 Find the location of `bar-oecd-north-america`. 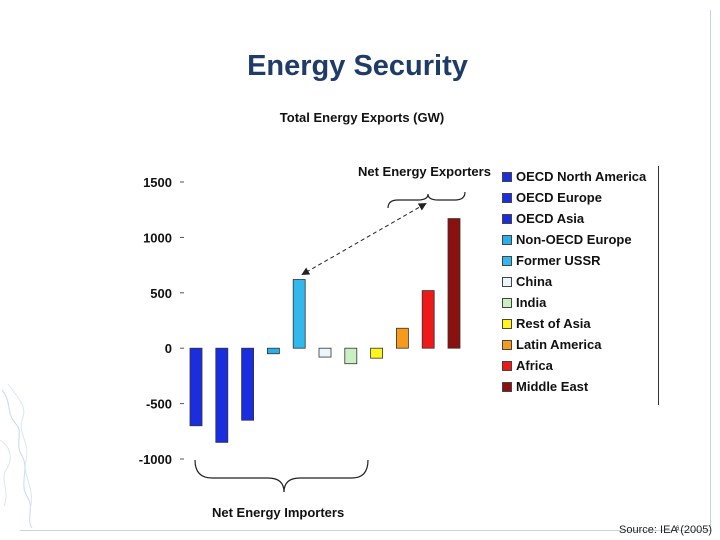

bar-oecd-north-america is located at coordinates (196, 387).